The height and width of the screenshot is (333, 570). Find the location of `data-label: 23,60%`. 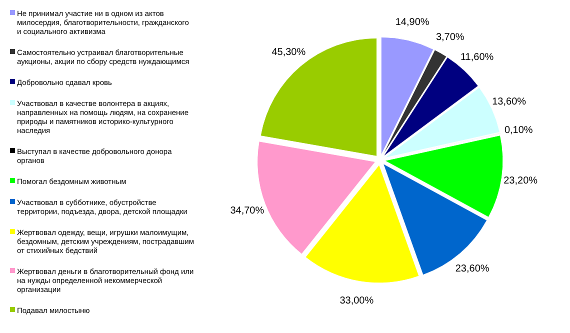

data-label: 23,60% is located at coordinates (472, 268).